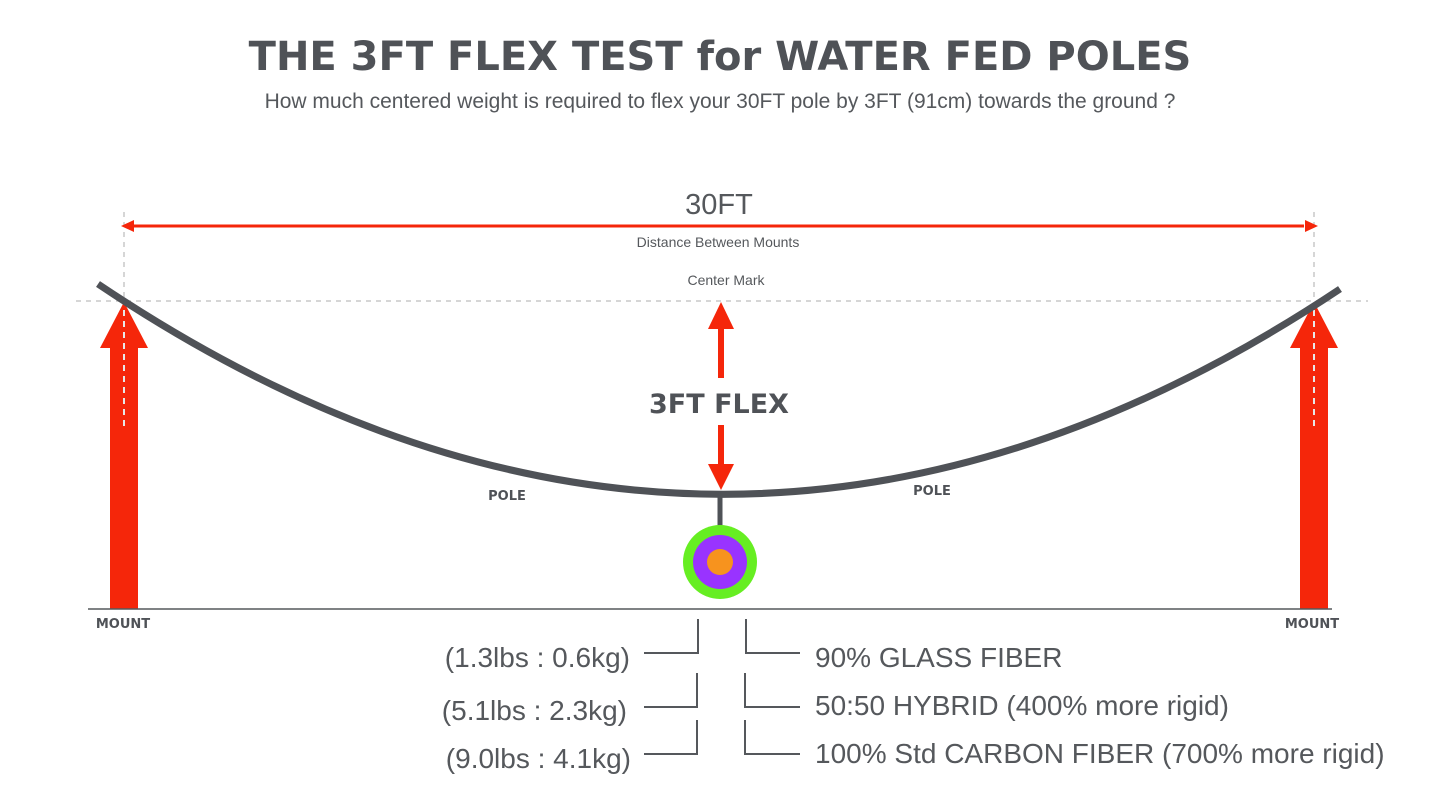  Describe the element at coordinates (719, 226) in the screenshot. I see `span-arrow` at that location.